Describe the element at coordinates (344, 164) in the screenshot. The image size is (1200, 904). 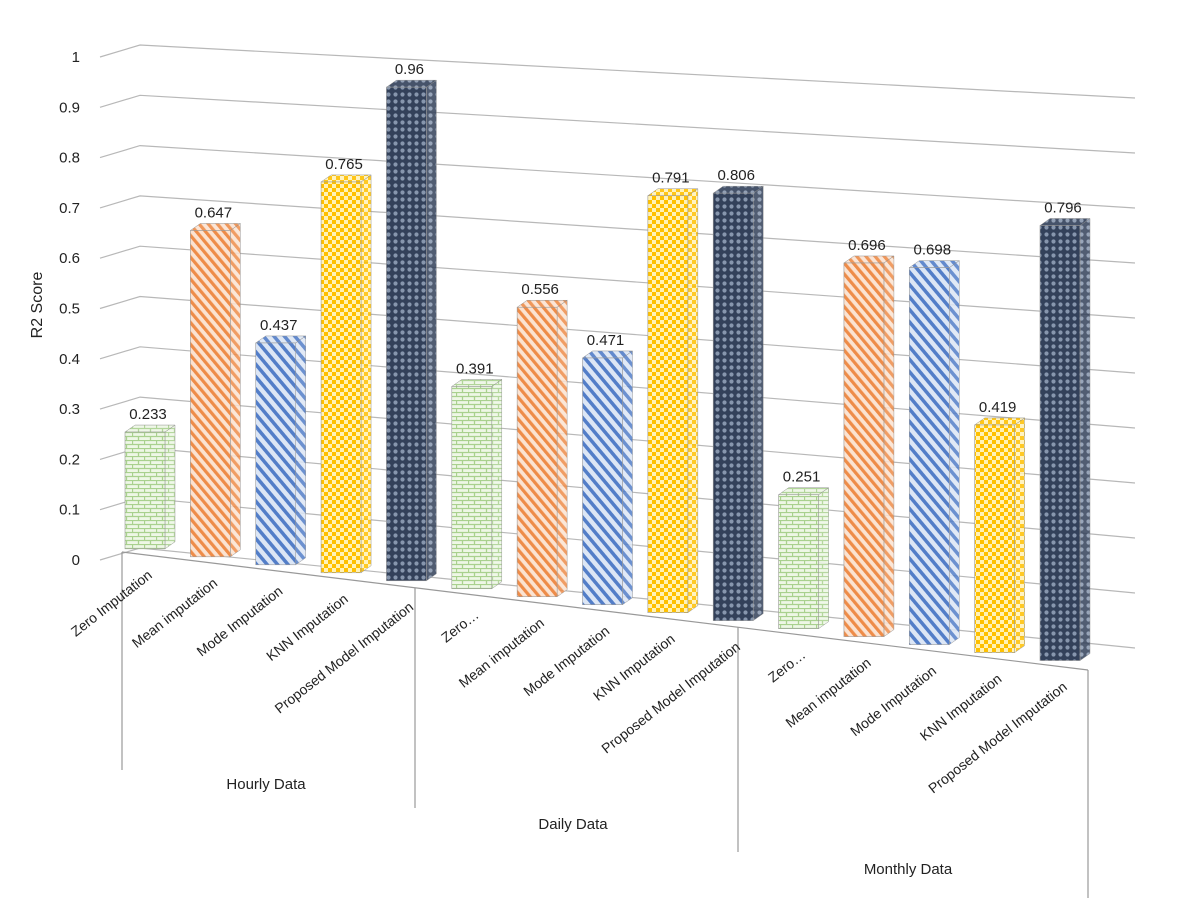
I see `data-label: 0.765` at that location.